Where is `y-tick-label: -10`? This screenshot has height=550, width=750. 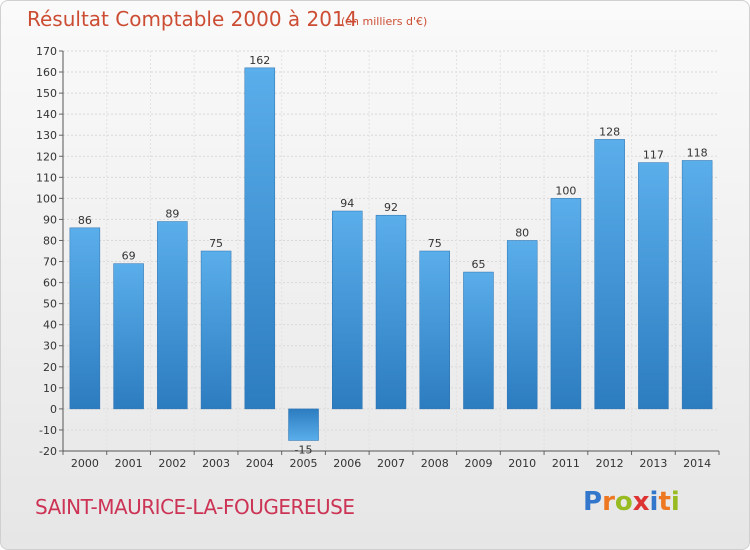 y-tick-label: -10 is located at coordinates (48, 430).